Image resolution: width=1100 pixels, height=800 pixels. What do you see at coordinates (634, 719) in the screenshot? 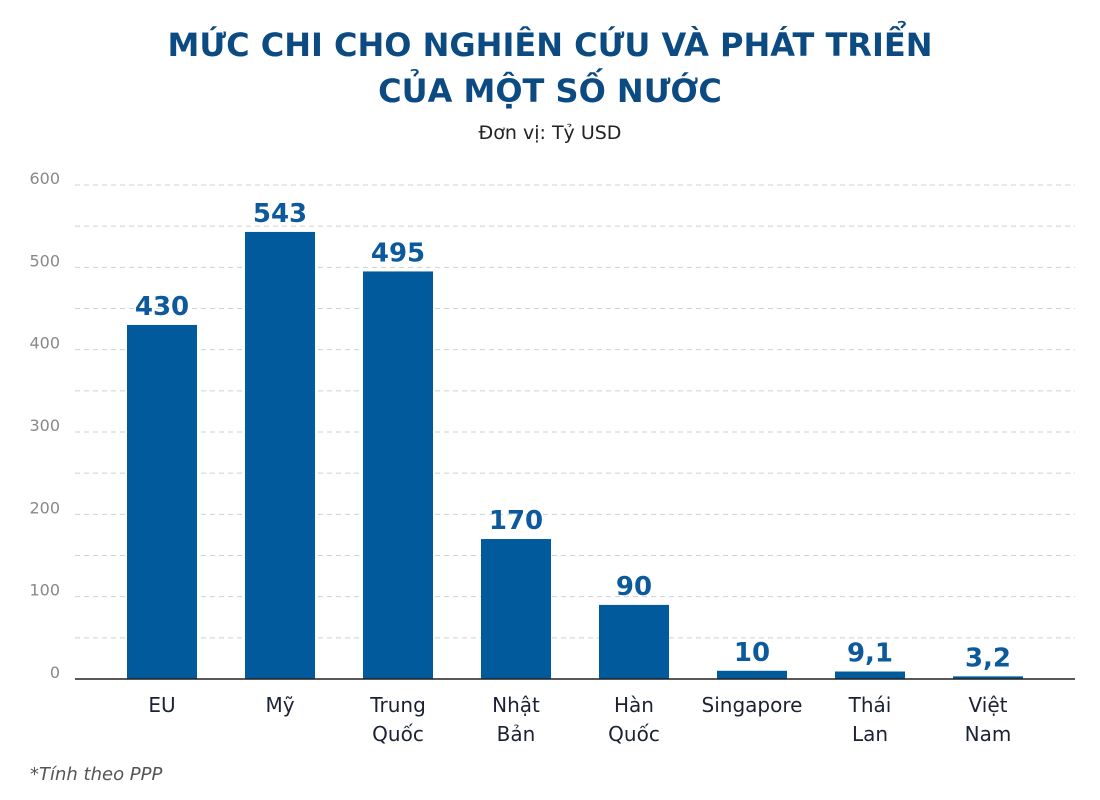
I see `x-tick-label: Hàn Quốc` at bounding box center [634, 719].